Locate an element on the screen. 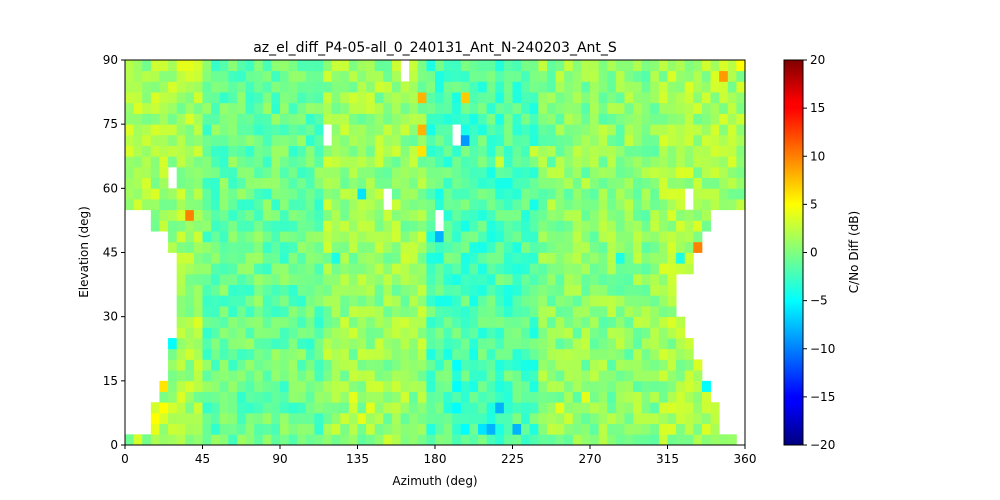 The width and height of the screenshot is (1000, 500). x-axis-label: Azimuth (deg) is located at coordinates (434, 481).